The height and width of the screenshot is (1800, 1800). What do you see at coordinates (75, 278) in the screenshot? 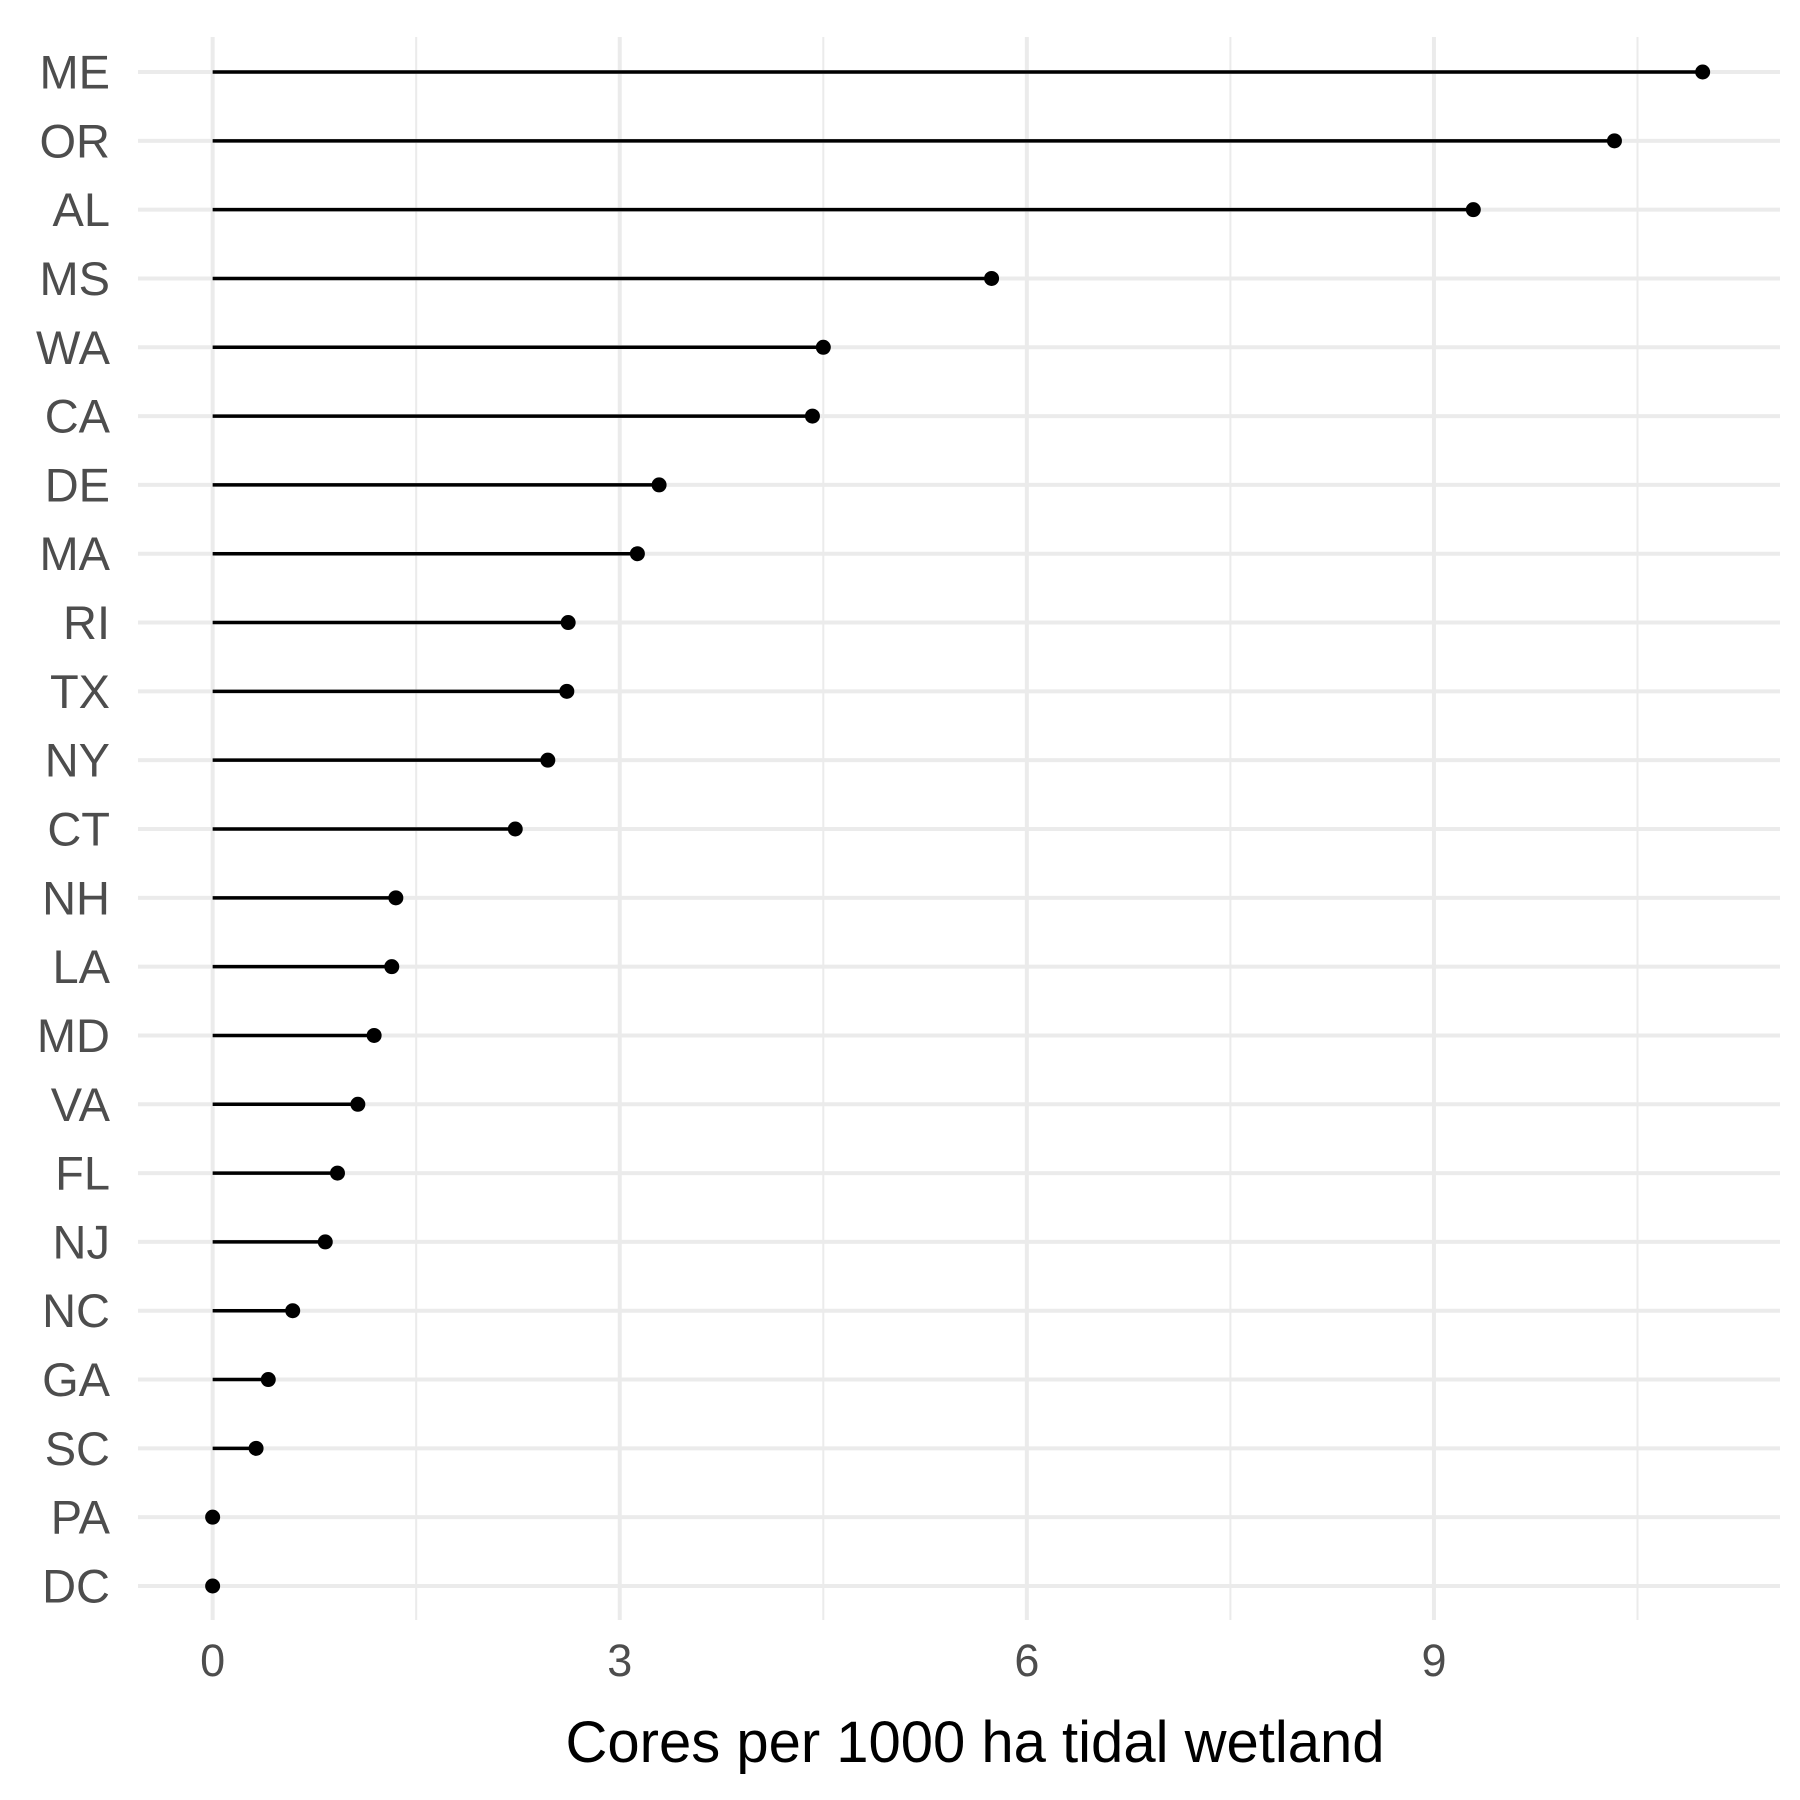
I see `y-tick-label-MS: MS` at bounding box center [75, 278].